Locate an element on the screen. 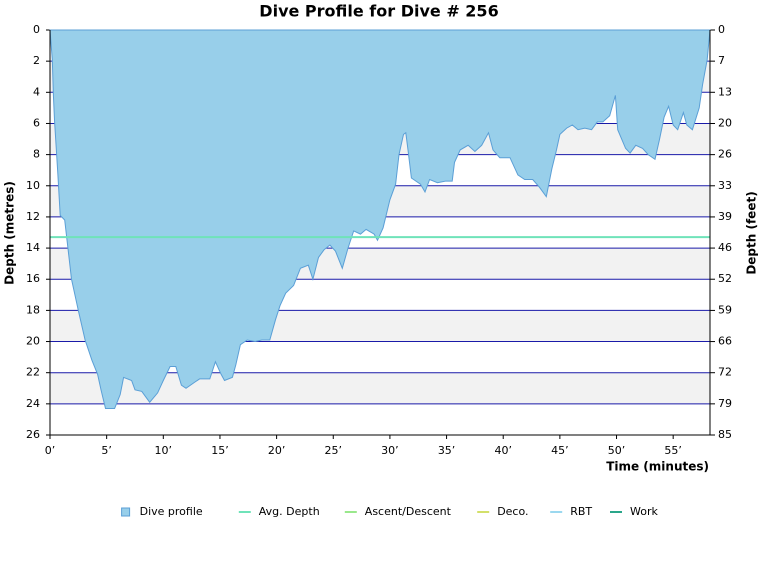  y2-tick-label: 39 is located at coordinates (725, 216).